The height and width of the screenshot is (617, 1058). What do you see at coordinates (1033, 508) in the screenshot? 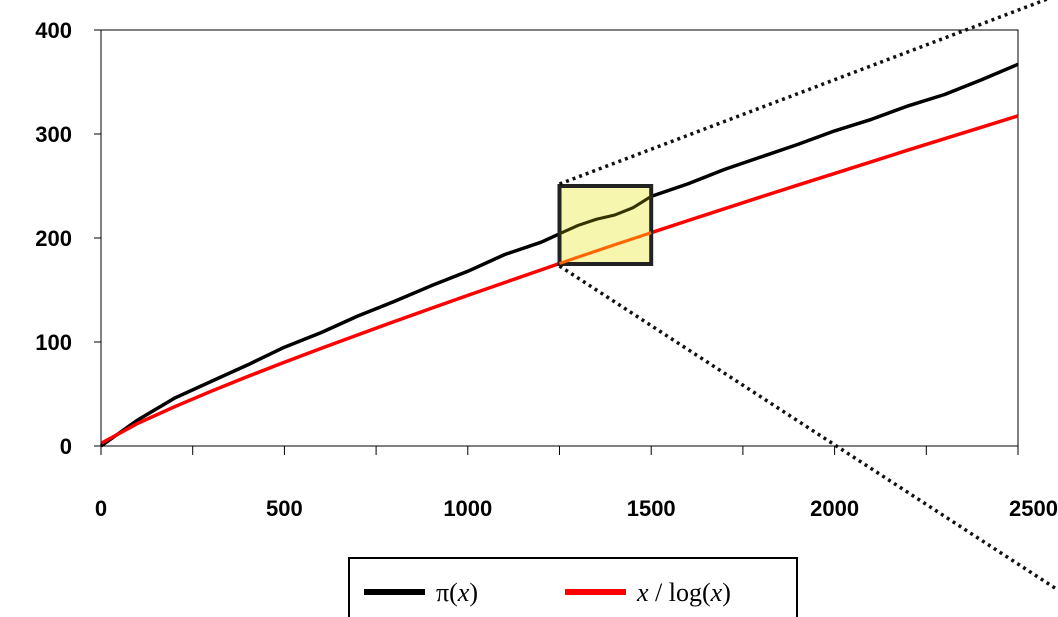
I see `x-tick-label: 2500` at bounding box center [1033, 508].